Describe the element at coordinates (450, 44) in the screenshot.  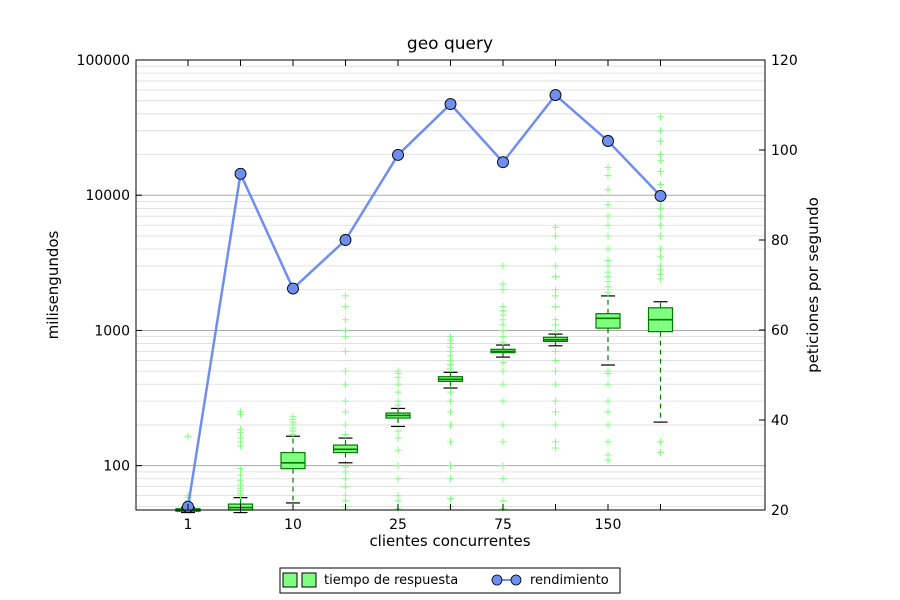
I see `chart-title: geo query` at that location.